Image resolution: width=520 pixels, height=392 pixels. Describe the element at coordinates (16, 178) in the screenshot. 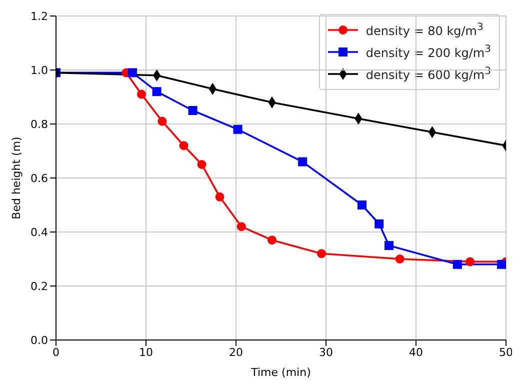

I see `y-axis-title: Bed height (m)` at that location.